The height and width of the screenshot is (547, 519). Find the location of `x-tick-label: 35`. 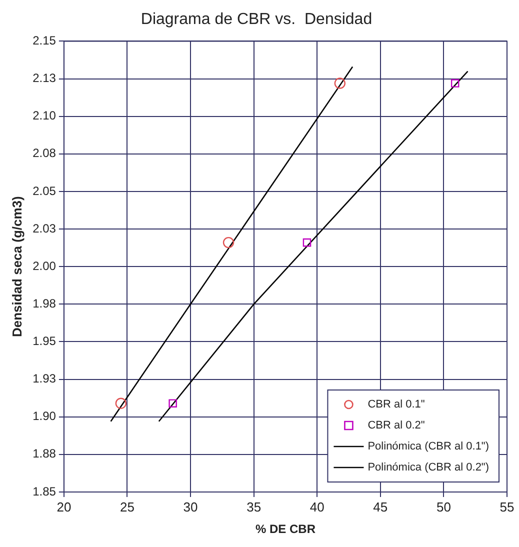

x-tick-label: 35 is located at coordinates (254, 506).